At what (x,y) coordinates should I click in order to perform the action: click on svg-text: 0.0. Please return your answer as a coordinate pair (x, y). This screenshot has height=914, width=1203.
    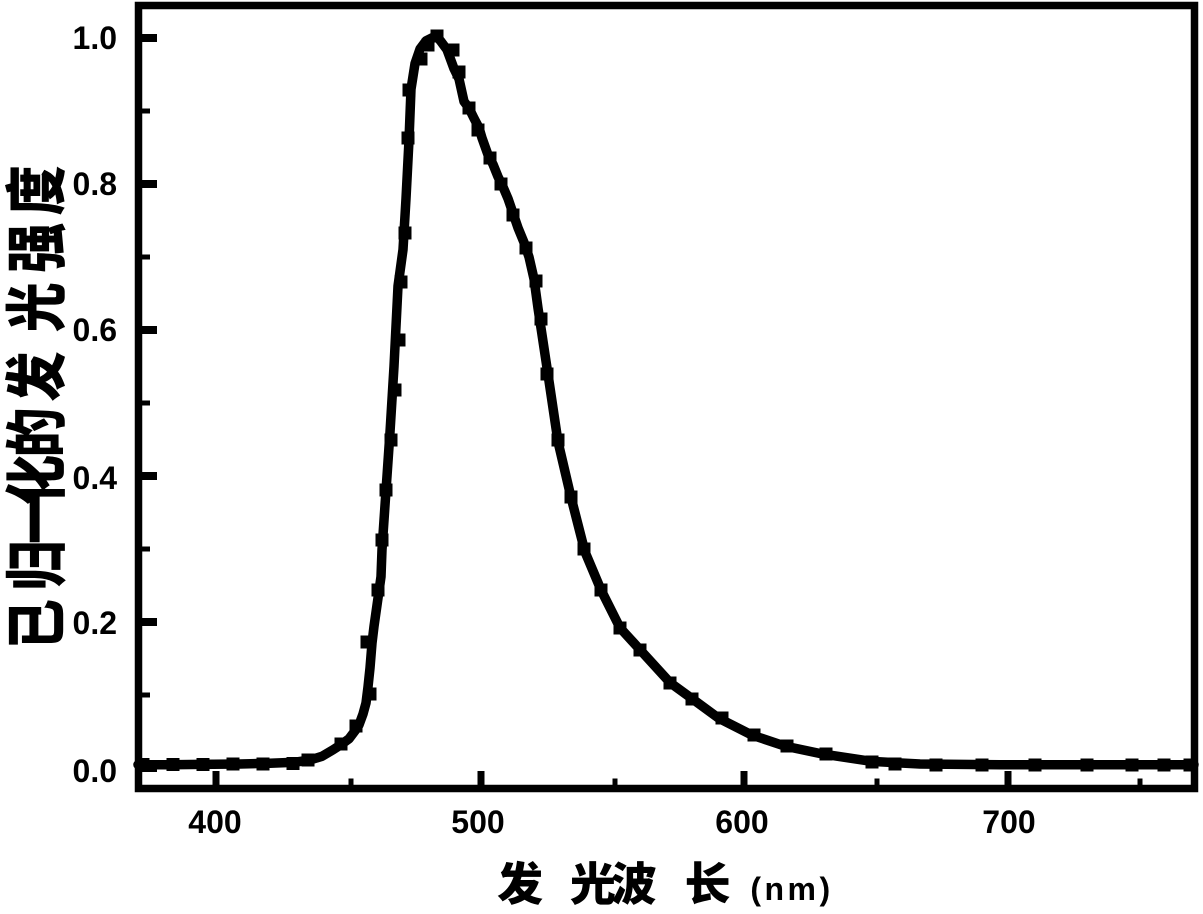
    Looking at the image, I should click on (95, 771).